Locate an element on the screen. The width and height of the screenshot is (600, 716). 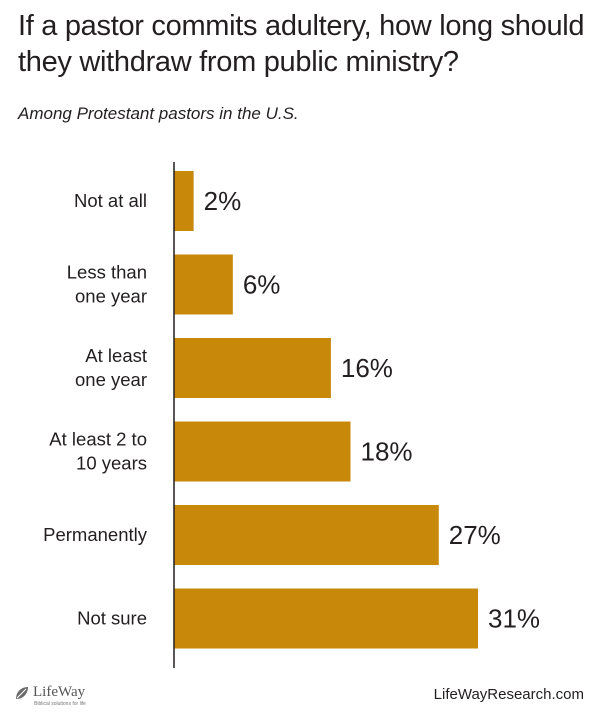
category-label-line: Less than is located at coordinates (107, 272).